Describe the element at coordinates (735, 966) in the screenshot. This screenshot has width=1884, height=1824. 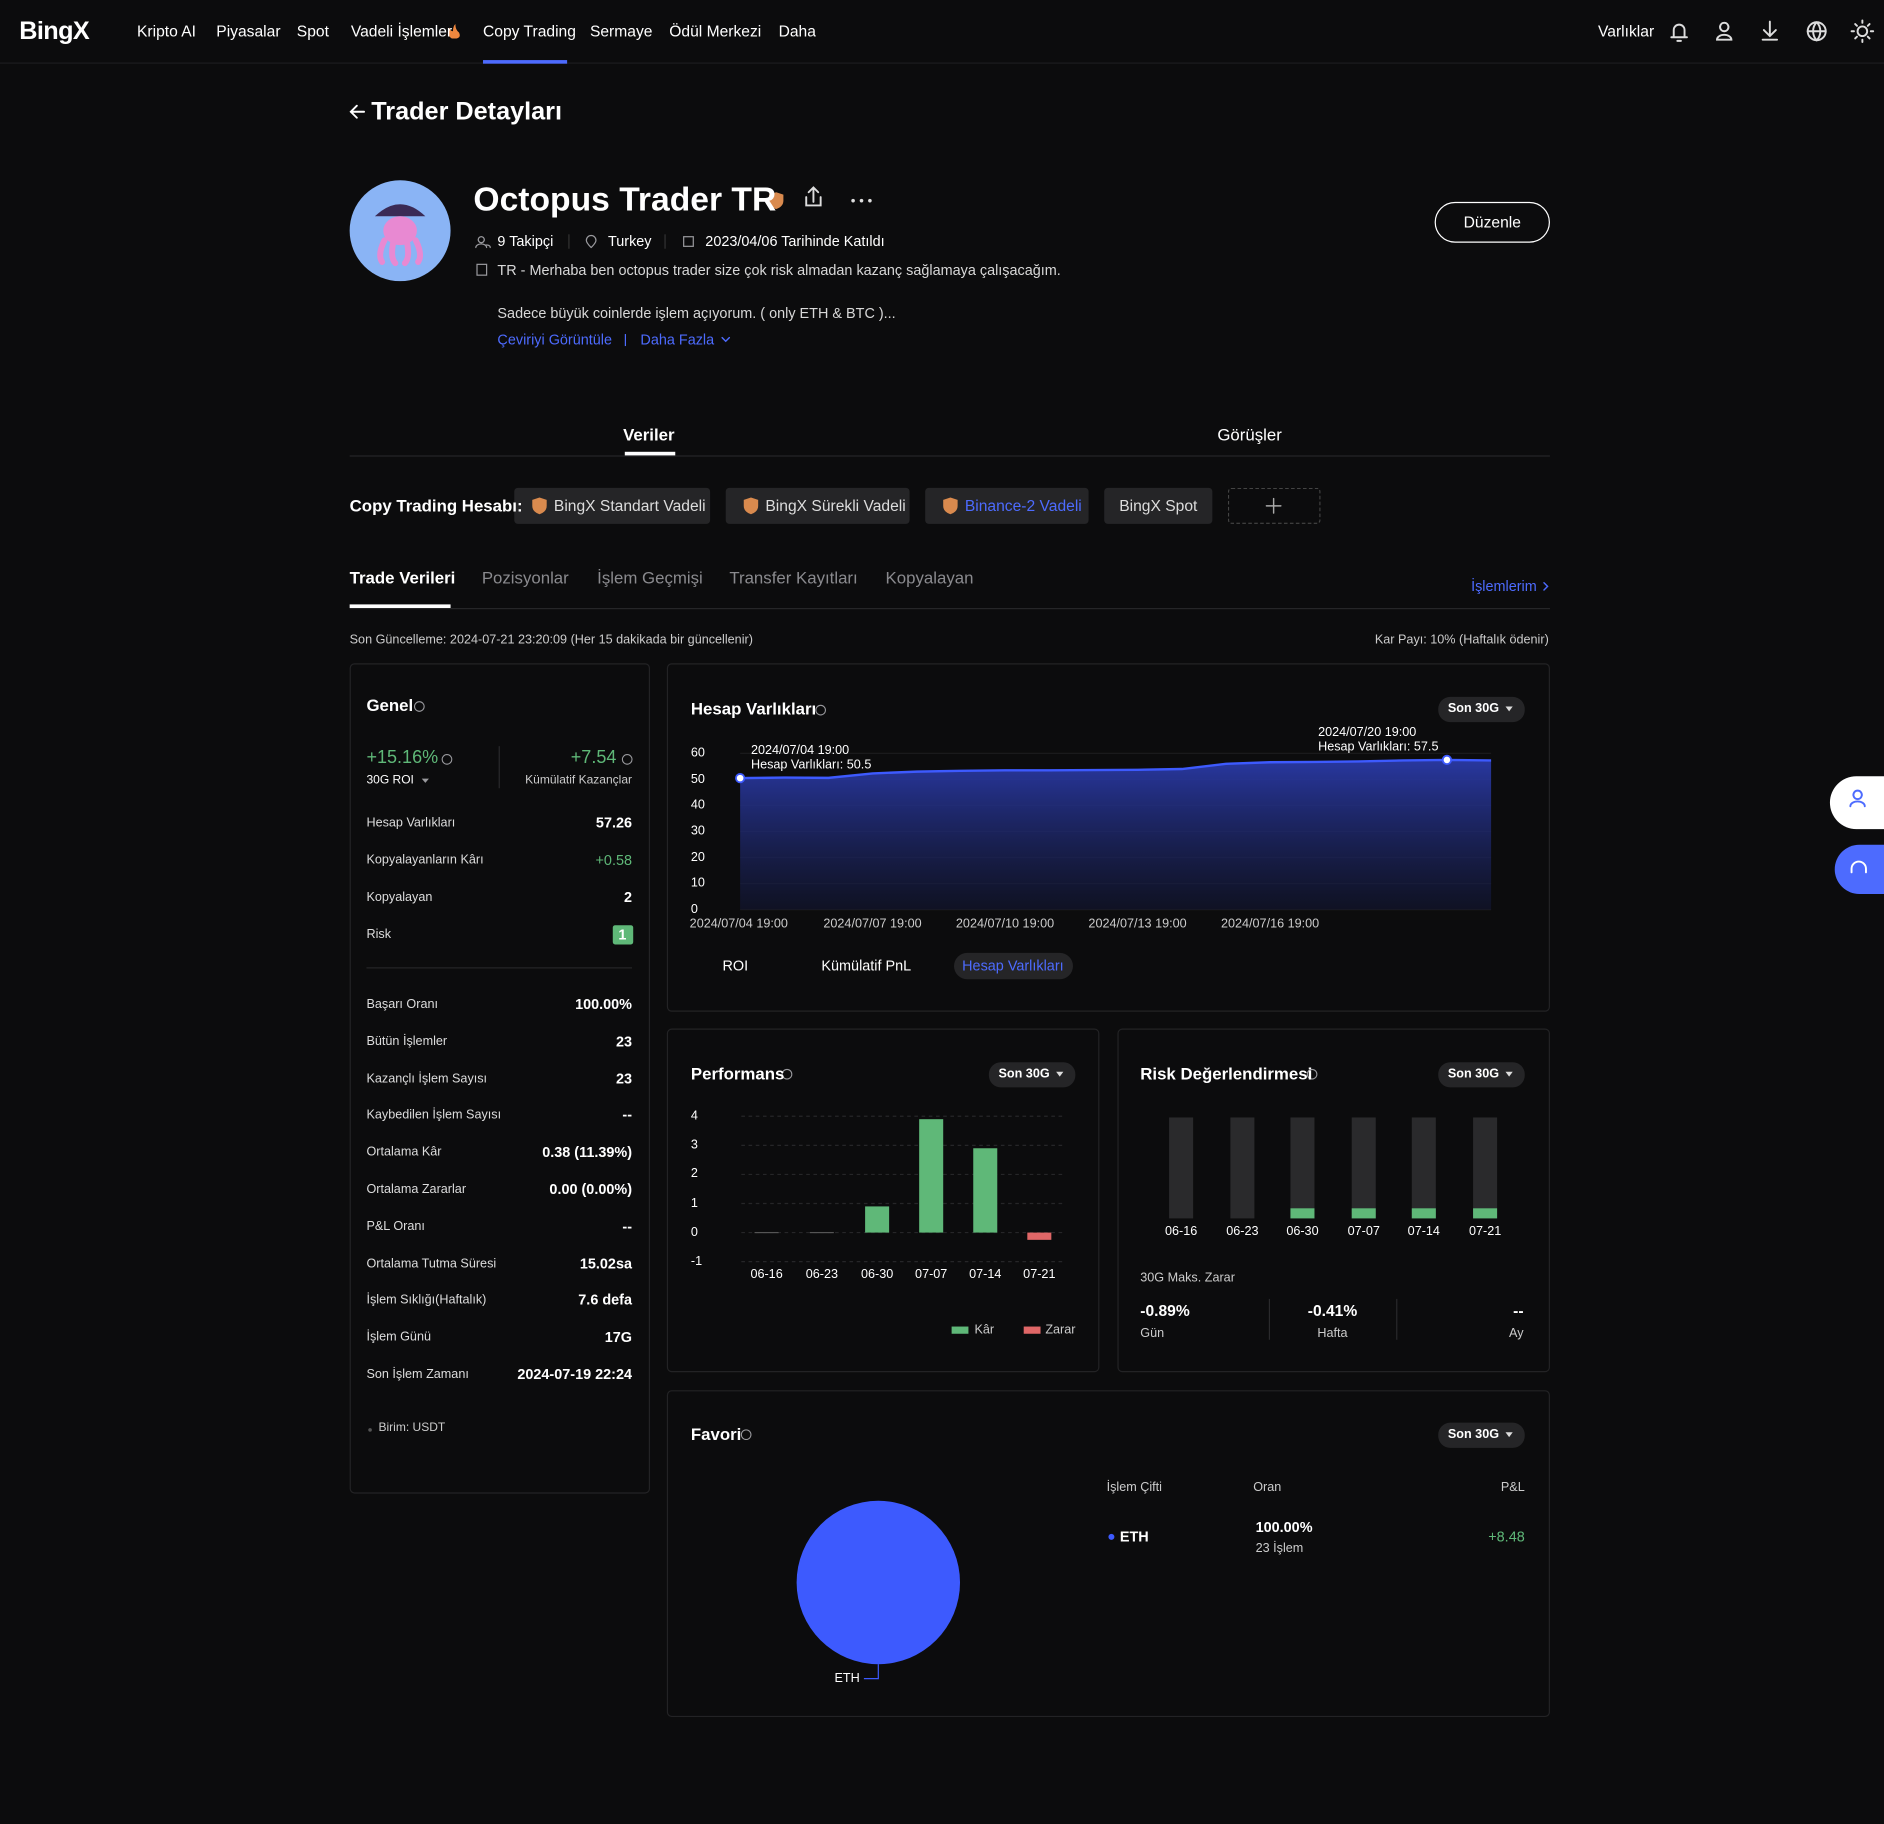
I see `chart-toggle: ROI` at that location.